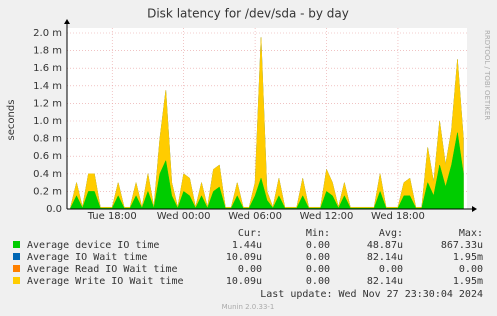 The height and width of the screenshot is (316, 497). What do you see at coordinates (247, 245) in the screenshot?
I see `stats-value: 1.44u` at bounding box center [247, 245].